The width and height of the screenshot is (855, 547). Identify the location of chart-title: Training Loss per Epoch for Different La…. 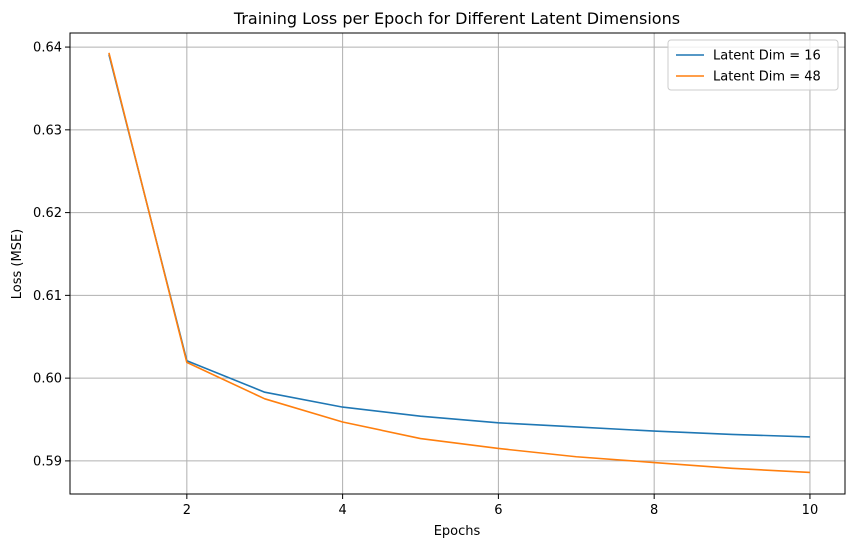
(456, 18).